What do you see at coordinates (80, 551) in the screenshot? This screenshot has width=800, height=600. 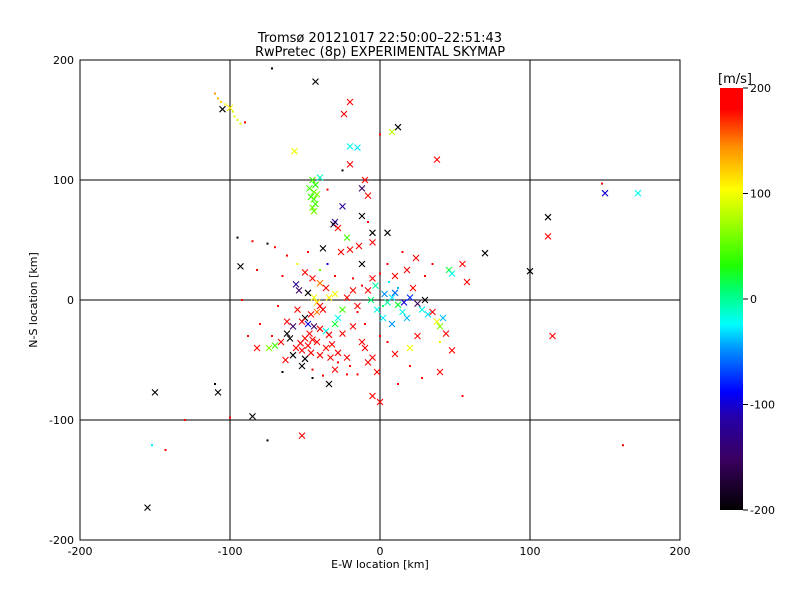 I see `x-tick-label: -200` at bounding box center [80, 551].